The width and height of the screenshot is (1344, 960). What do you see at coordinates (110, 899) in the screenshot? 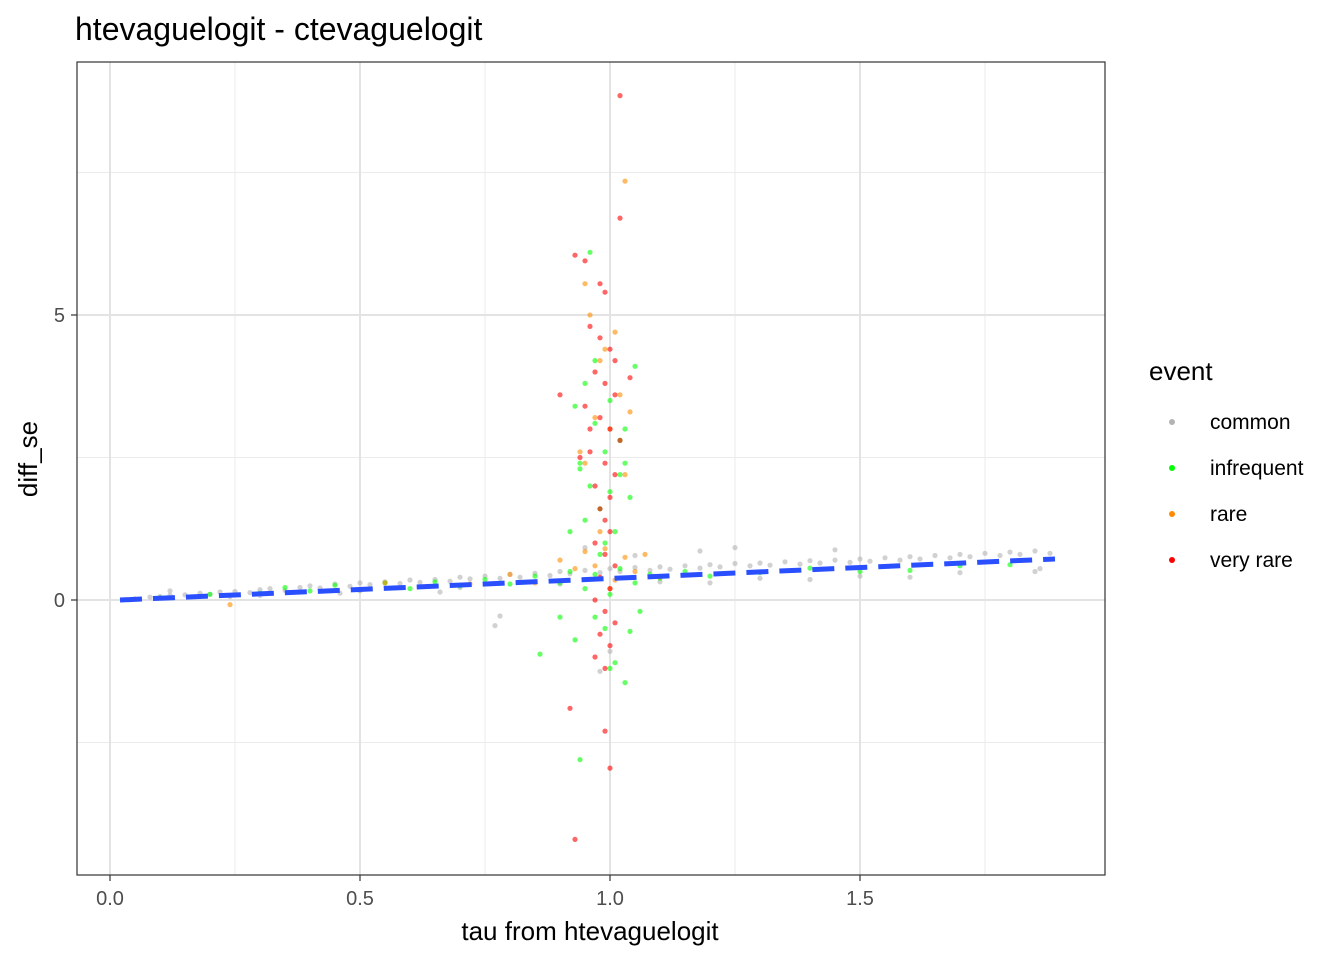
I see `x-tick-label: 0.0` at bounding box center [110, 899].